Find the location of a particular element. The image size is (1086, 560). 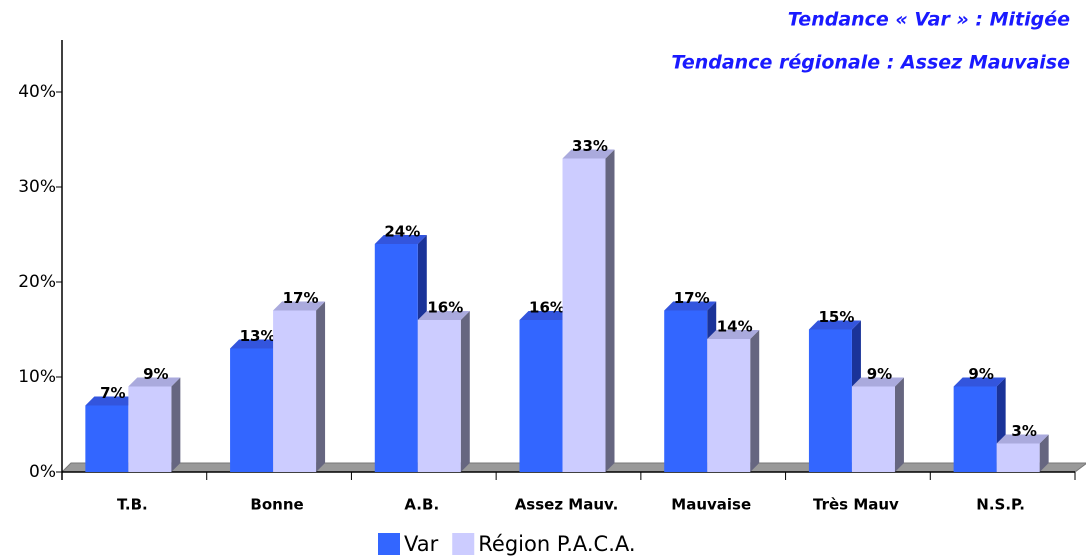

y-tick-label: 20% is located at coordinates (37, 282).